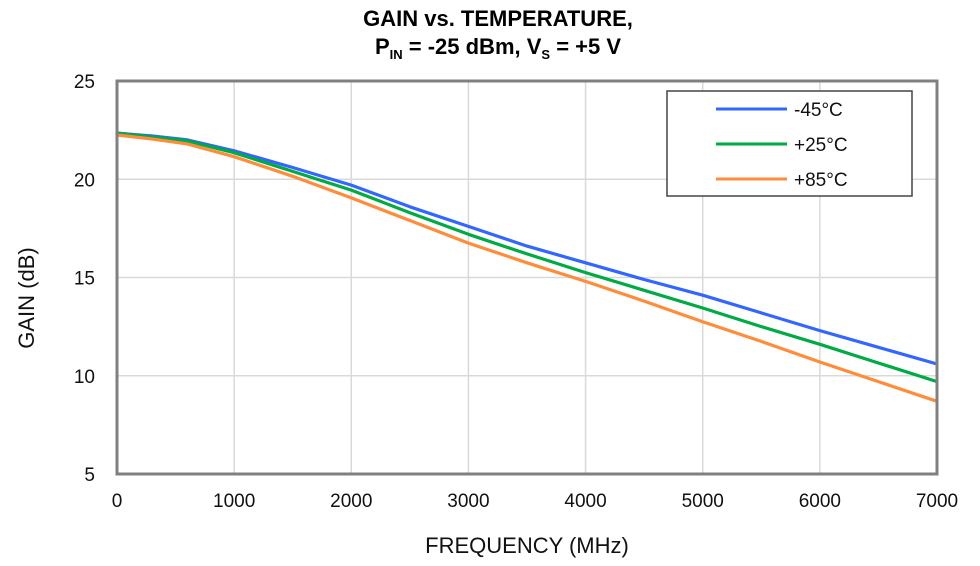 Image resolution: width=980 pixels, height=566 pixels. I want to click on y-tick-label: 15, so click(84, 279).